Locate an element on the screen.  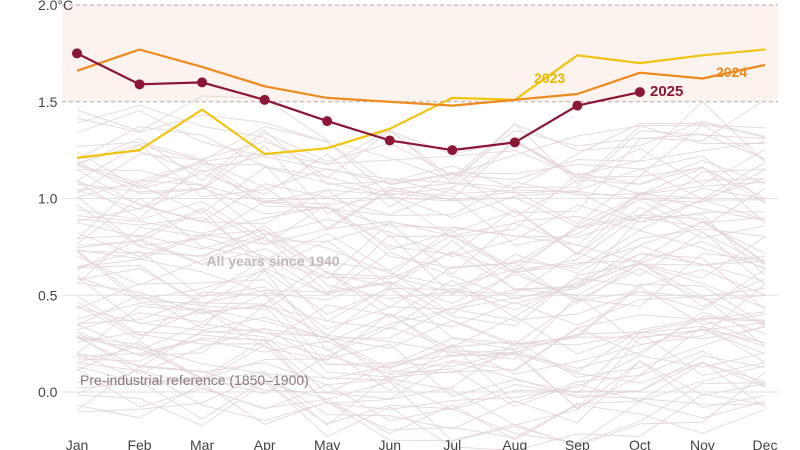
y-tick-label: 1.0 is located at coordinates (48, 199).